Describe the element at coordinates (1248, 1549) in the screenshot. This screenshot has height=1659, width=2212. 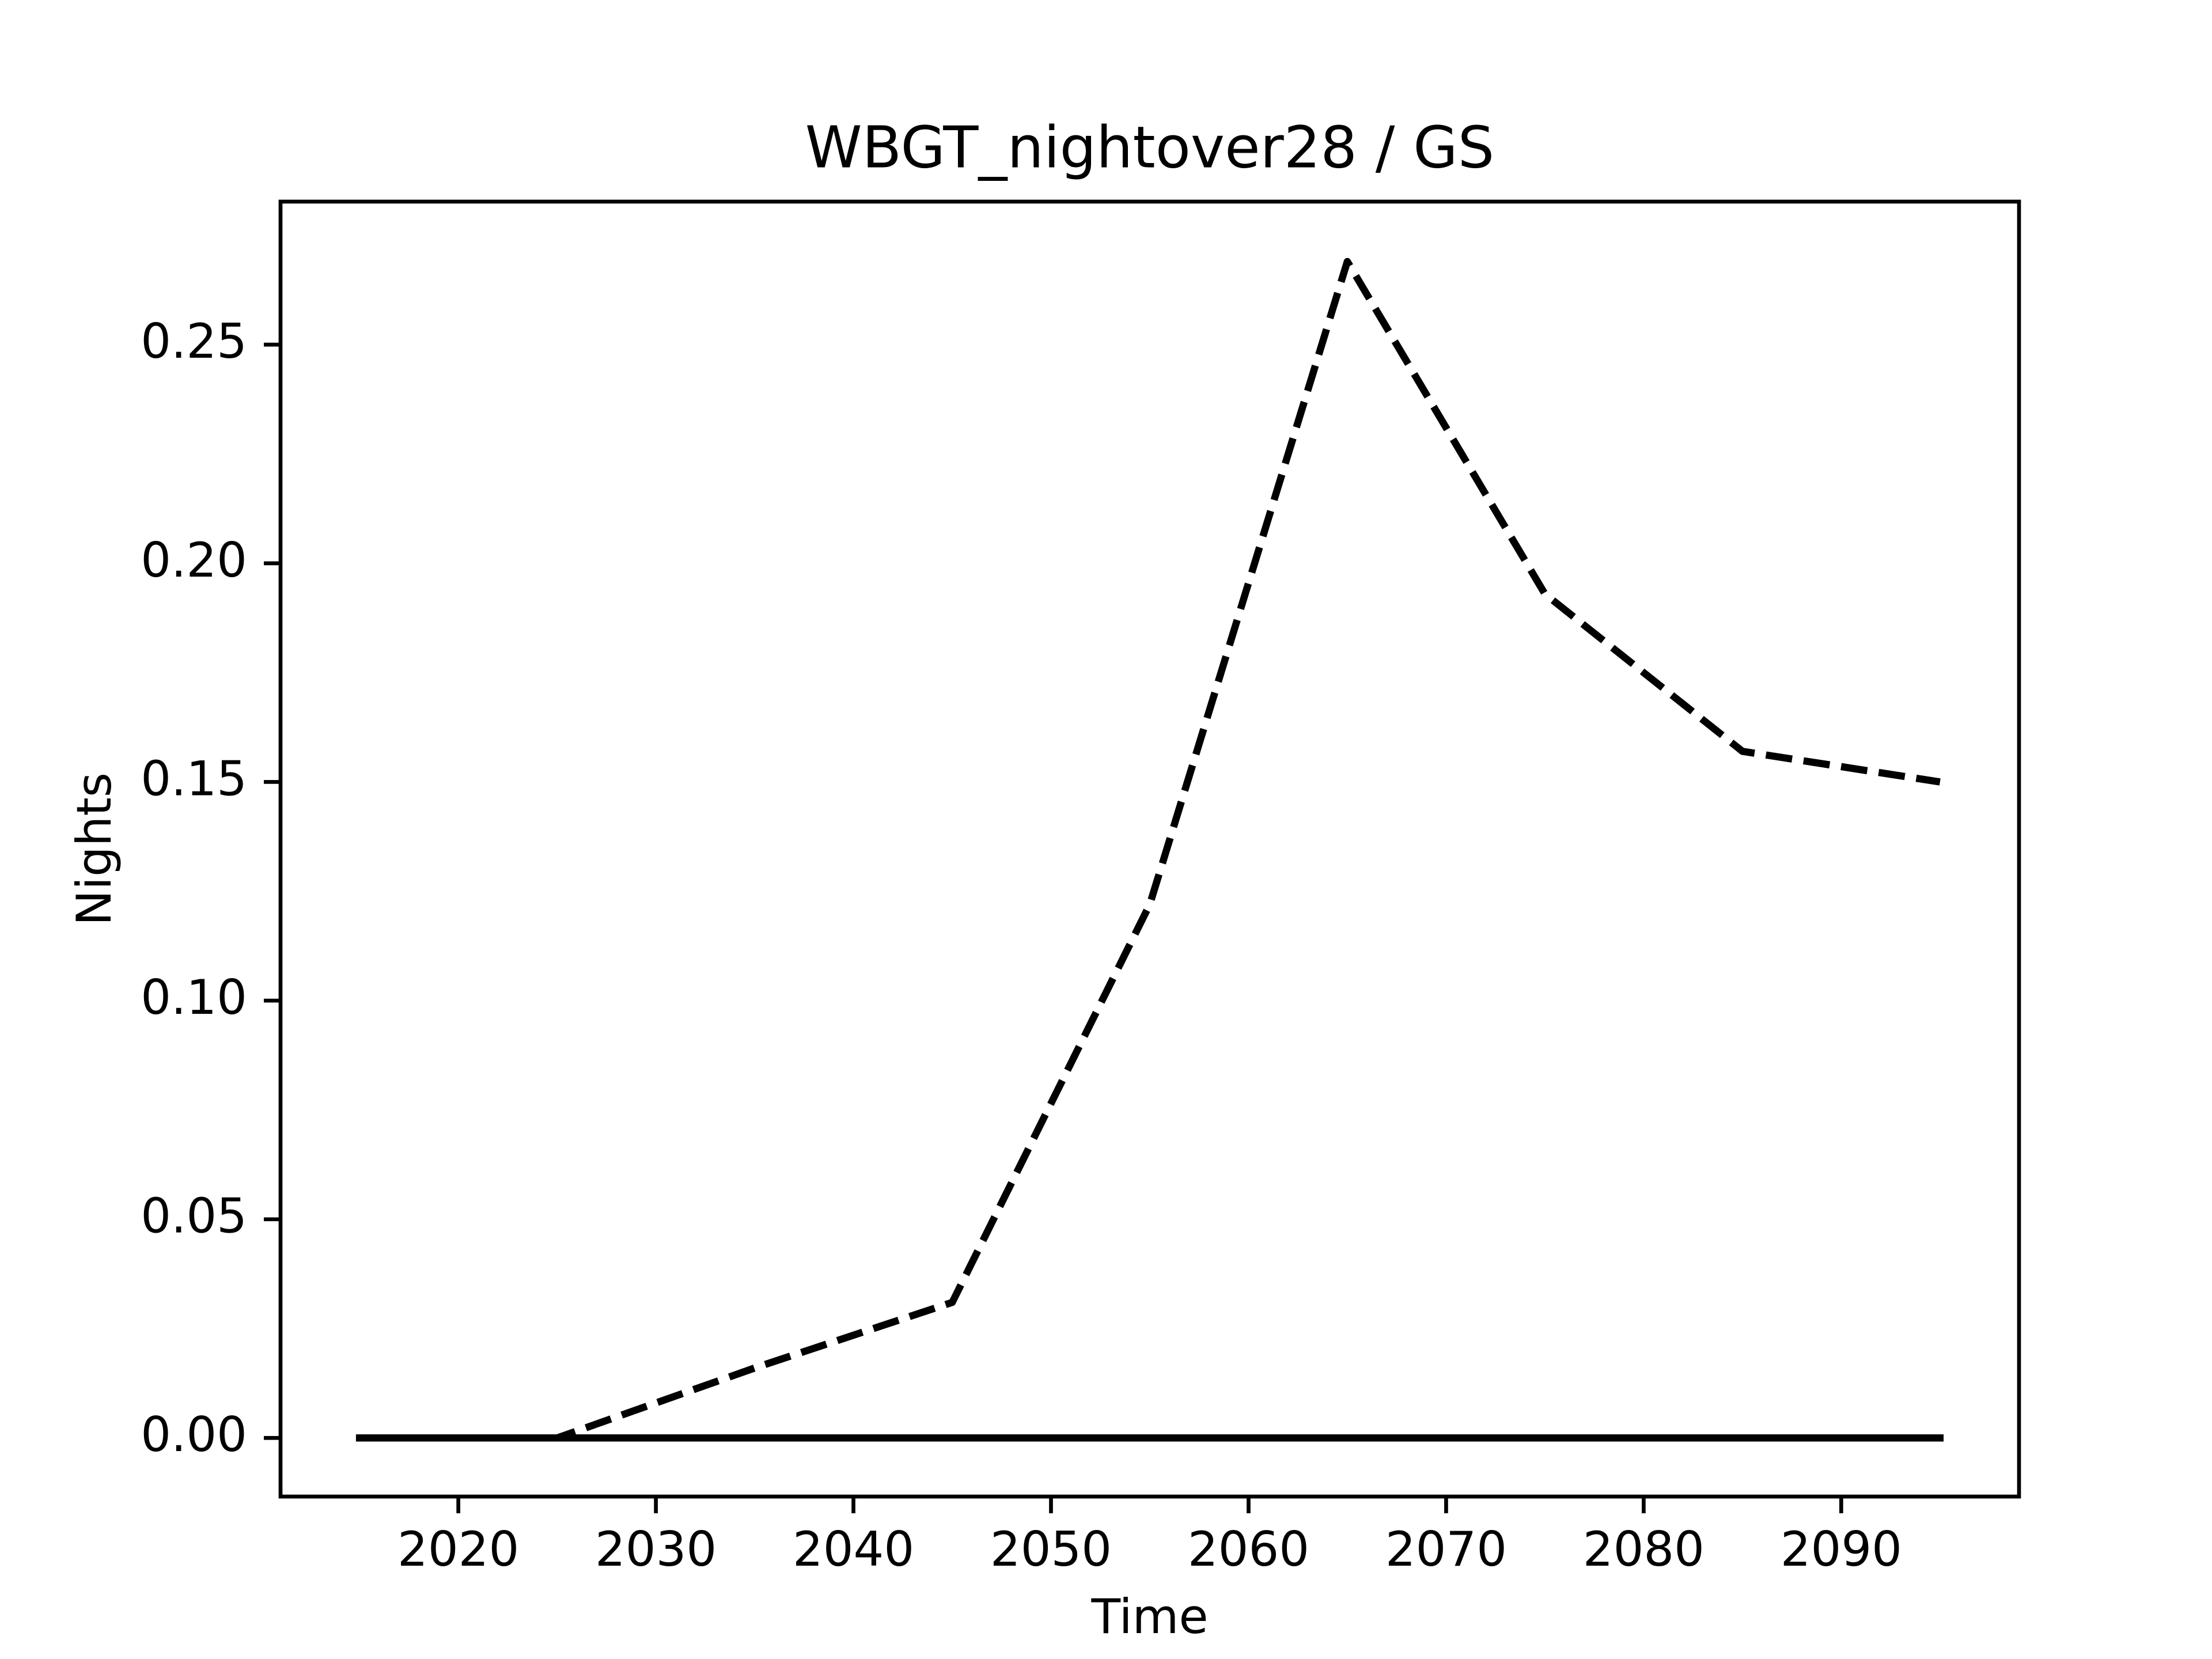
I see `x-tick-label: 2060` at that location.